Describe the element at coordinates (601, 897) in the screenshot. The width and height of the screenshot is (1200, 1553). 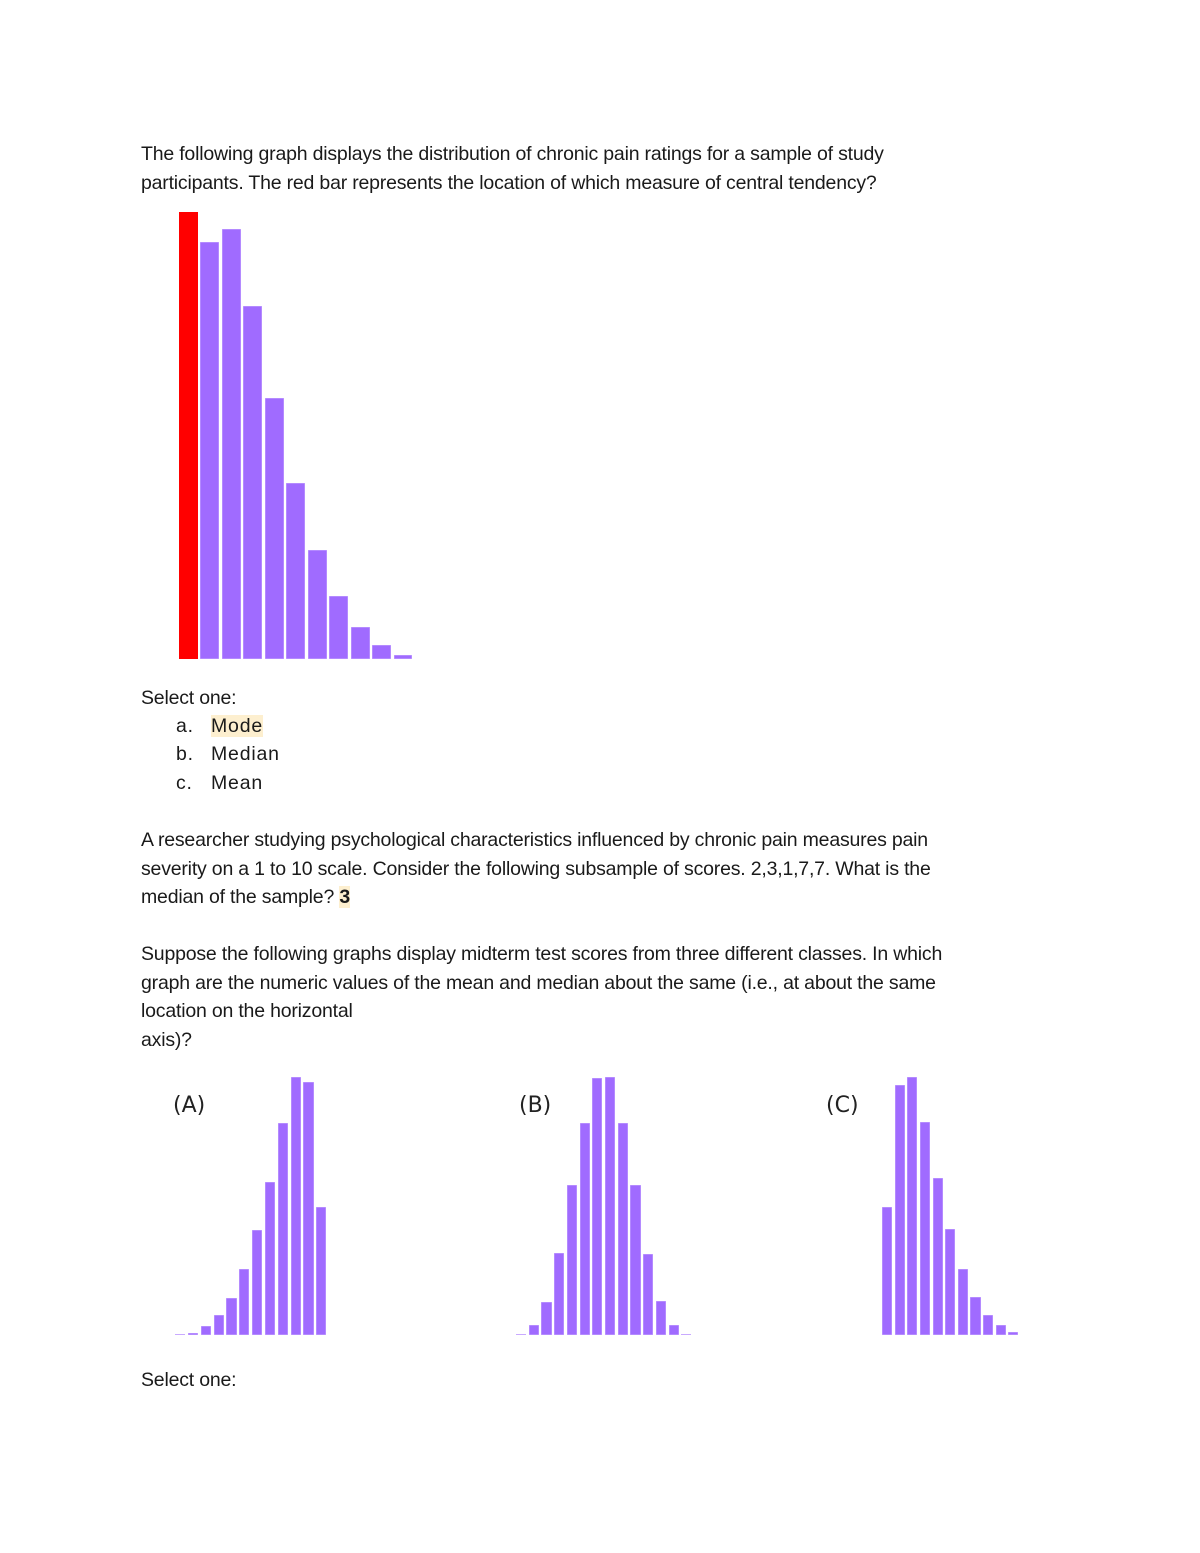
I see `question2-line3: median of the sample? 3` at that location.